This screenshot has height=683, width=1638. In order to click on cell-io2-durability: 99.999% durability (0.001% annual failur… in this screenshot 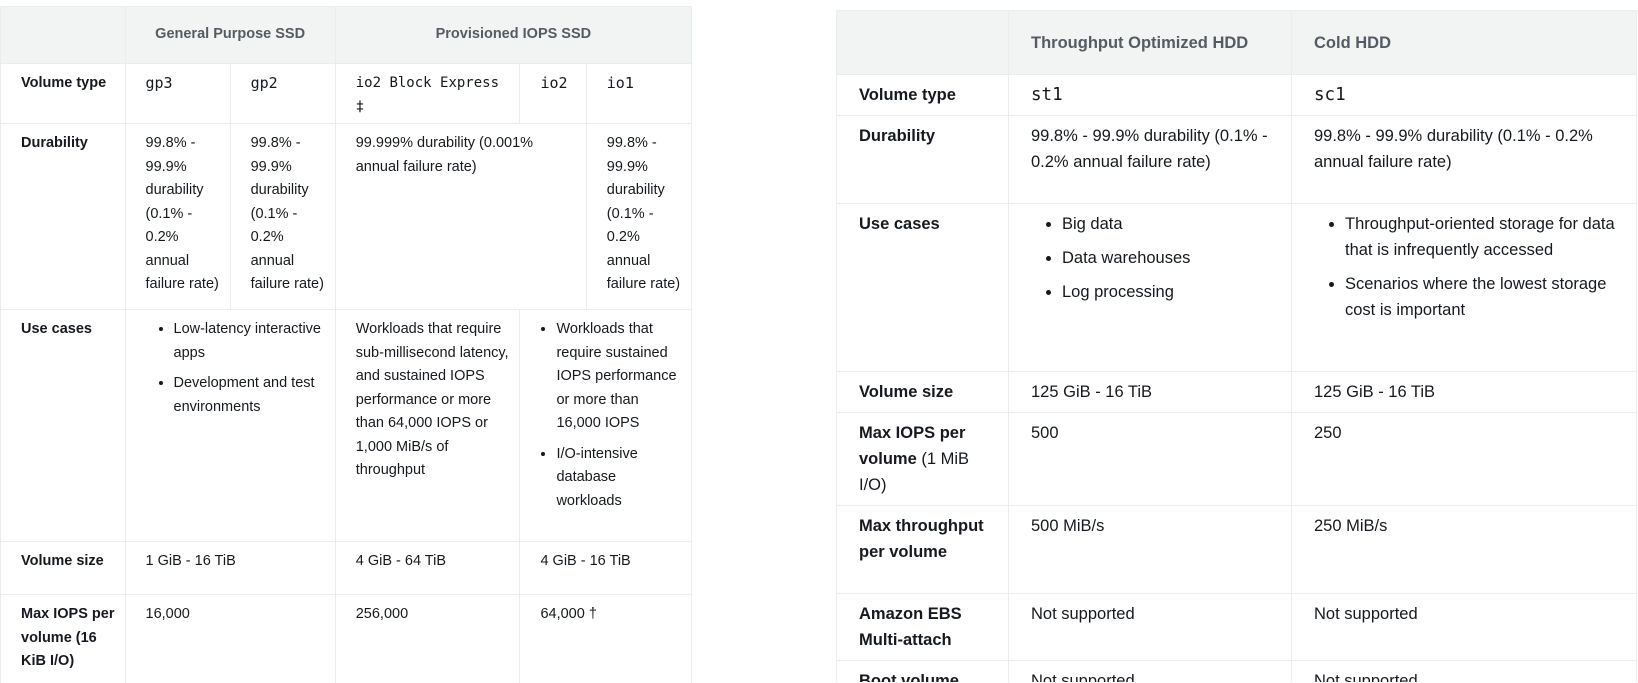, I will do `click(460, 216)`.